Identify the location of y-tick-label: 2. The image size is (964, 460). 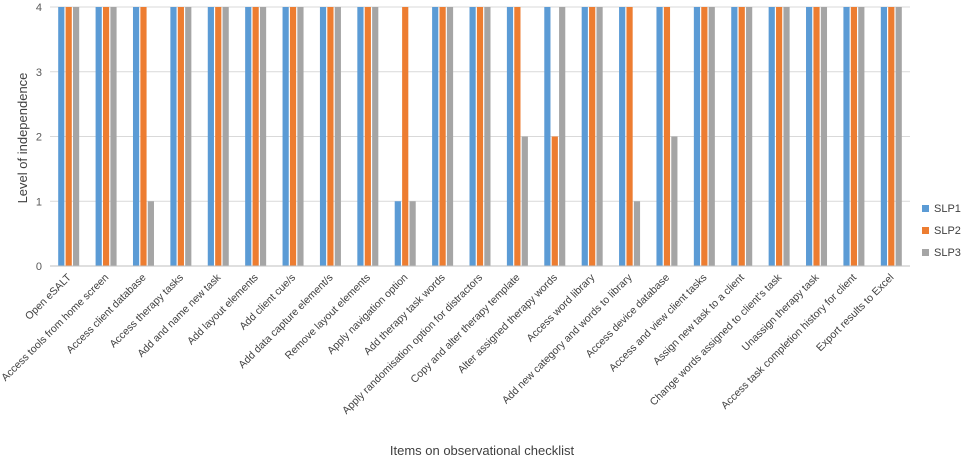
(39, 138).